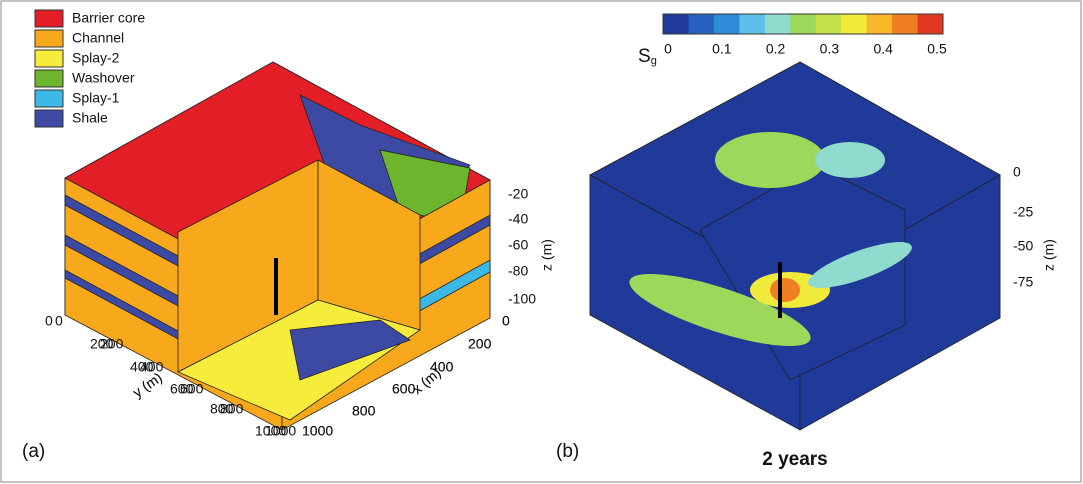 The image size is (1083, 484). I want to click on x-tick-label: 200, so click(480, 344).